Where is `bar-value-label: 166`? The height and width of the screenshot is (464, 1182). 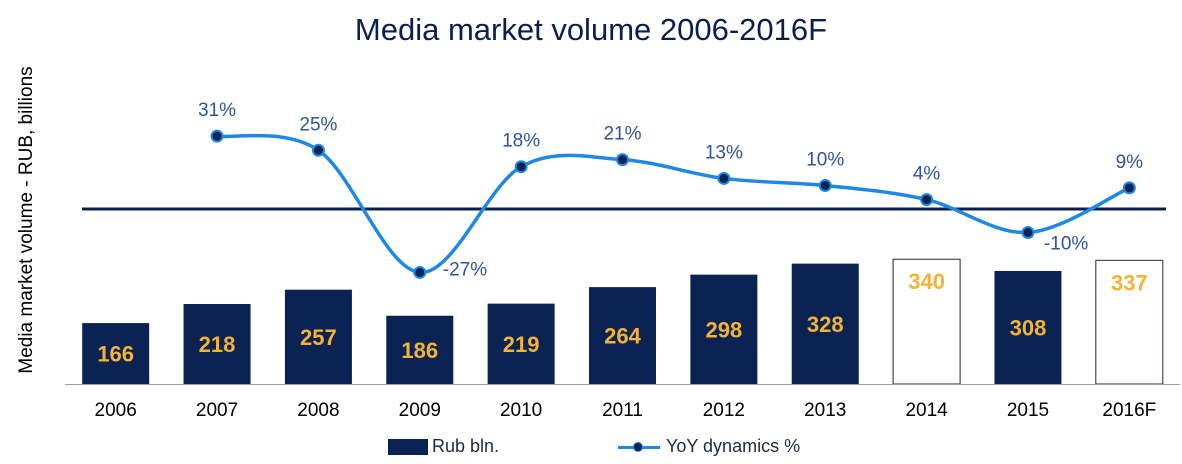 bar-value-label: 166 is located at coordinates (115, 354).